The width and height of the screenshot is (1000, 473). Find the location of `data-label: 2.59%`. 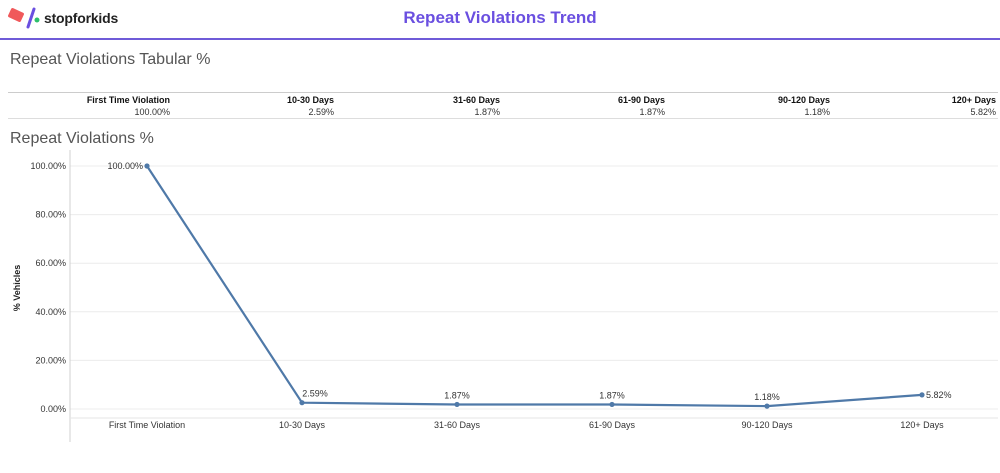

data-label: 2.59% is located at coordinates (315, 394).